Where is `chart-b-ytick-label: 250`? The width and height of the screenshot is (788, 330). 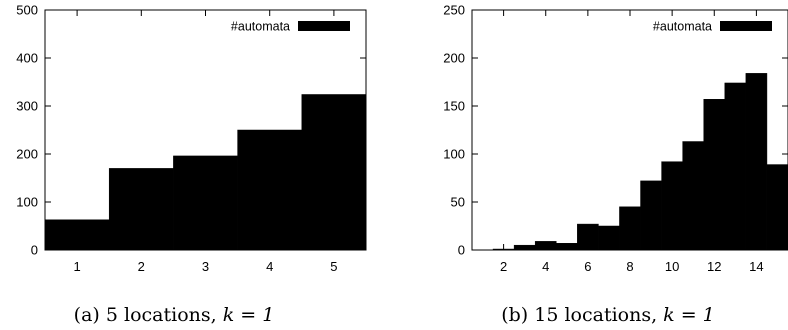
chart-b-ytick-label: 250 is located at coordinates (454, 10).